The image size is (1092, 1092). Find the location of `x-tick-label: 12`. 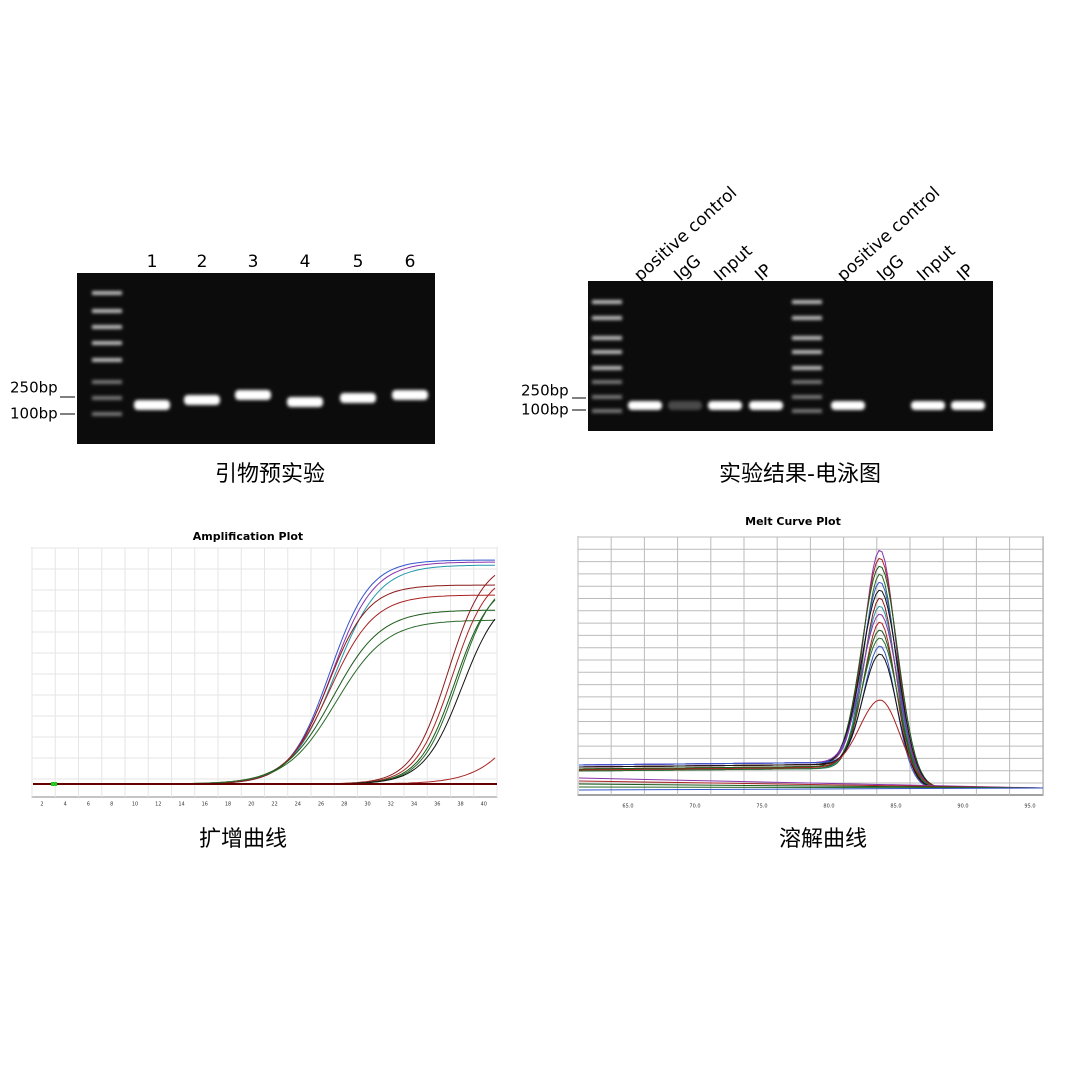

x-tick-label: 12 is located at coordinates (158, 805).